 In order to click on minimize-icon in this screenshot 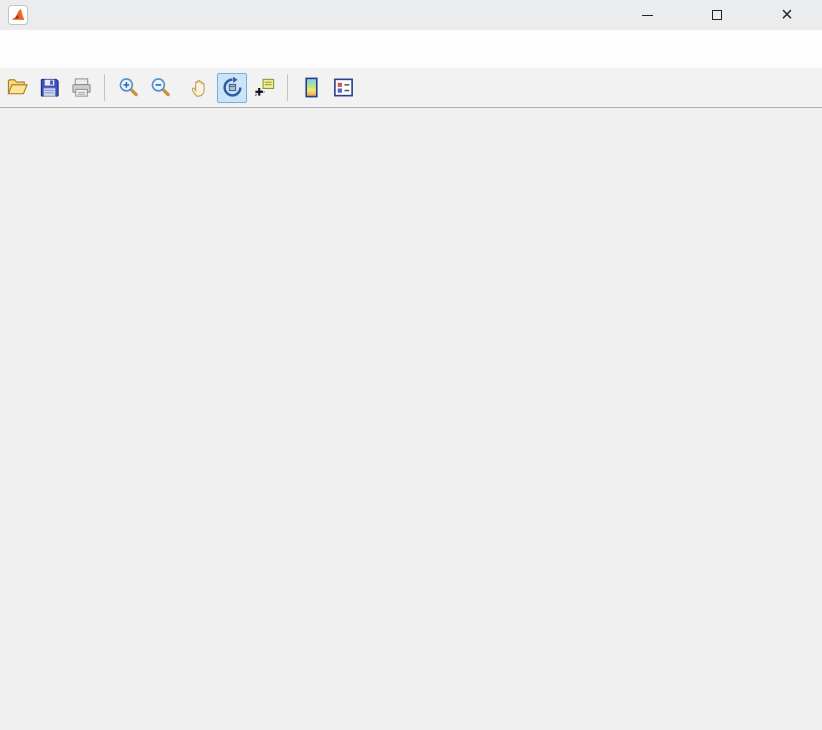, I will do `click(647, 15)`.